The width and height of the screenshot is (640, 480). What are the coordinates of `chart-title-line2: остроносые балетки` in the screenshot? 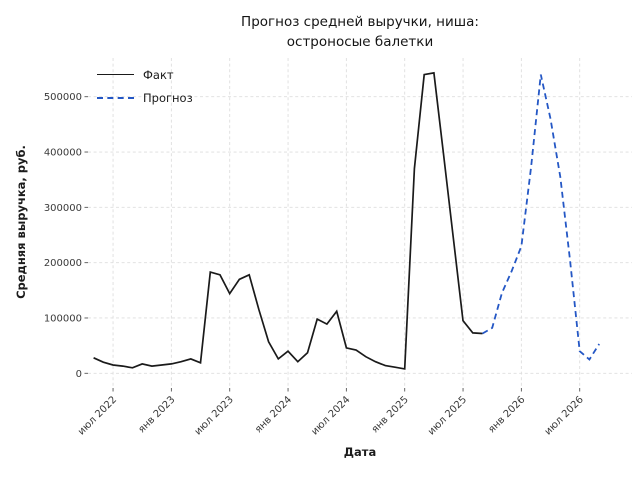 It's located at (360, 42).